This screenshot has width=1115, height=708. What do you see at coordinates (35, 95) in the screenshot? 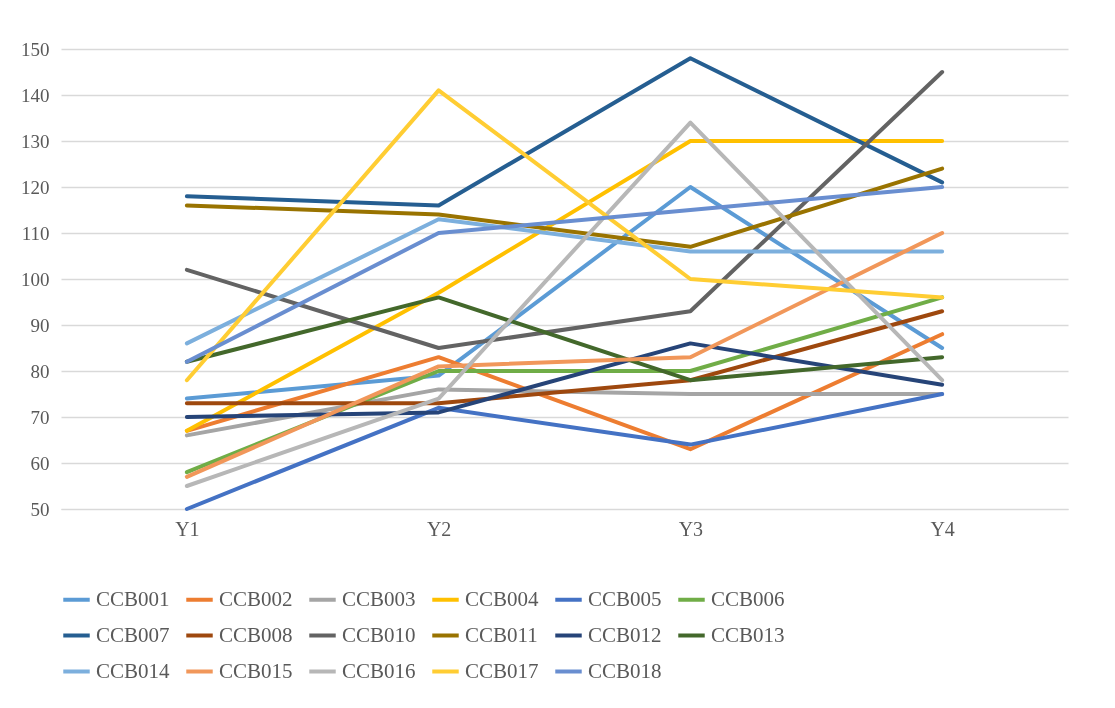
I see `y-tick-label: 140` at bounding box center [35, 95].